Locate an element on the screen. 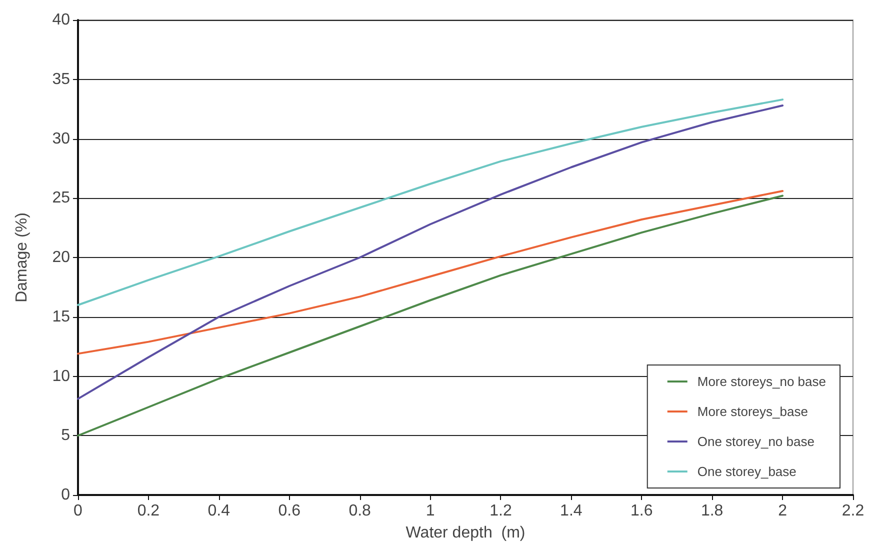 The image size is (872, 554). y-tick-label: 35 is located at coordinates (61, 79).